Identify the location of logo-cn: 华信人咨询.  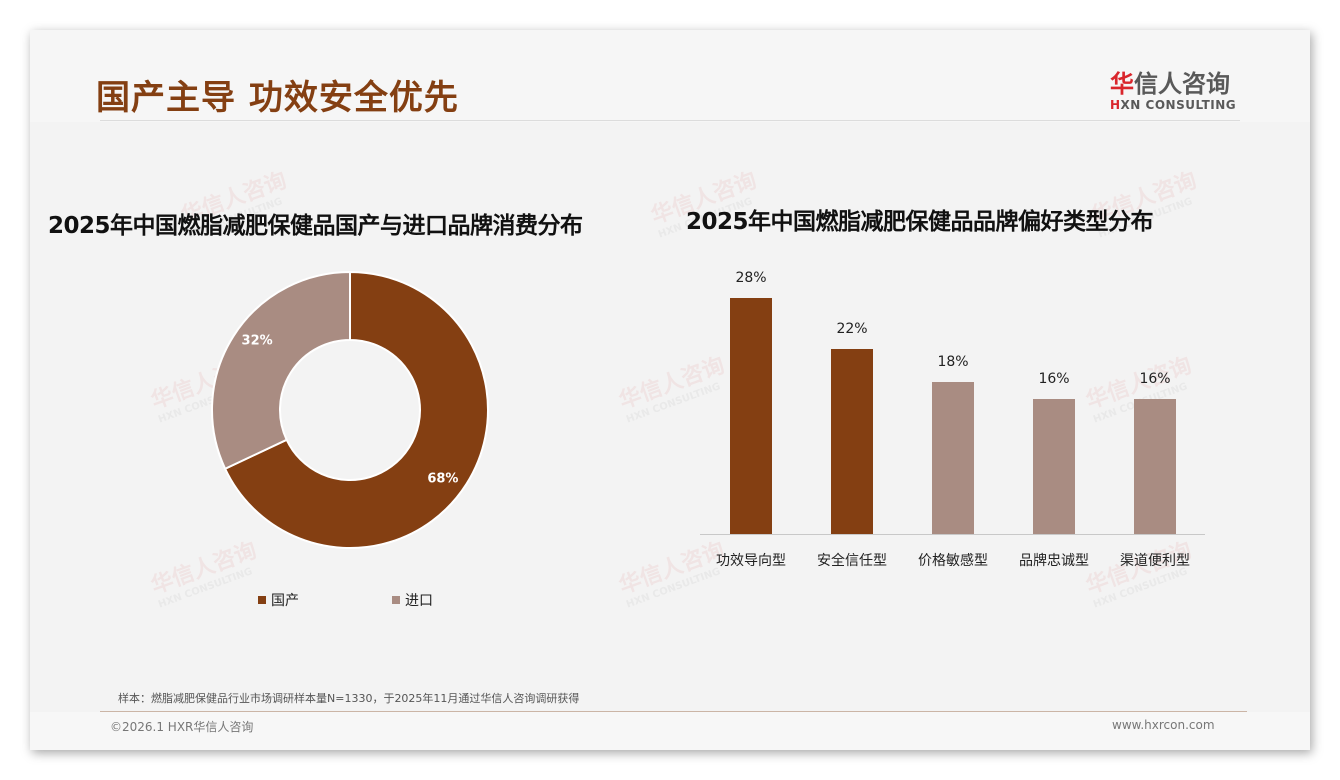
(1180, 81).